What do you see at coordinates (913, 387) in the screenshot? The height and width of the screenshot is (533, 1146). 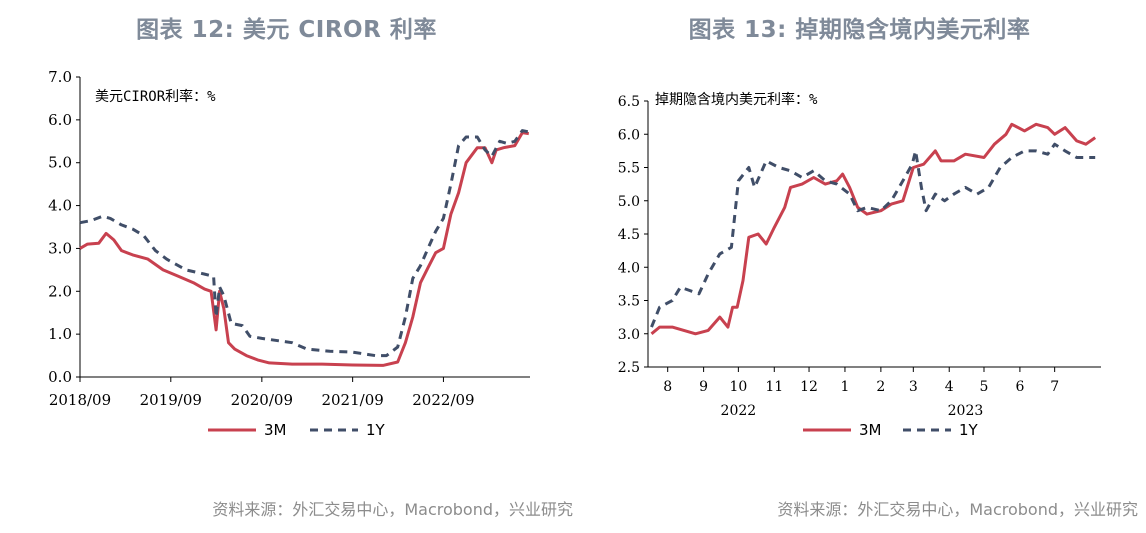 I see `x-tick-label: 3` at bounding box center [913, 387].